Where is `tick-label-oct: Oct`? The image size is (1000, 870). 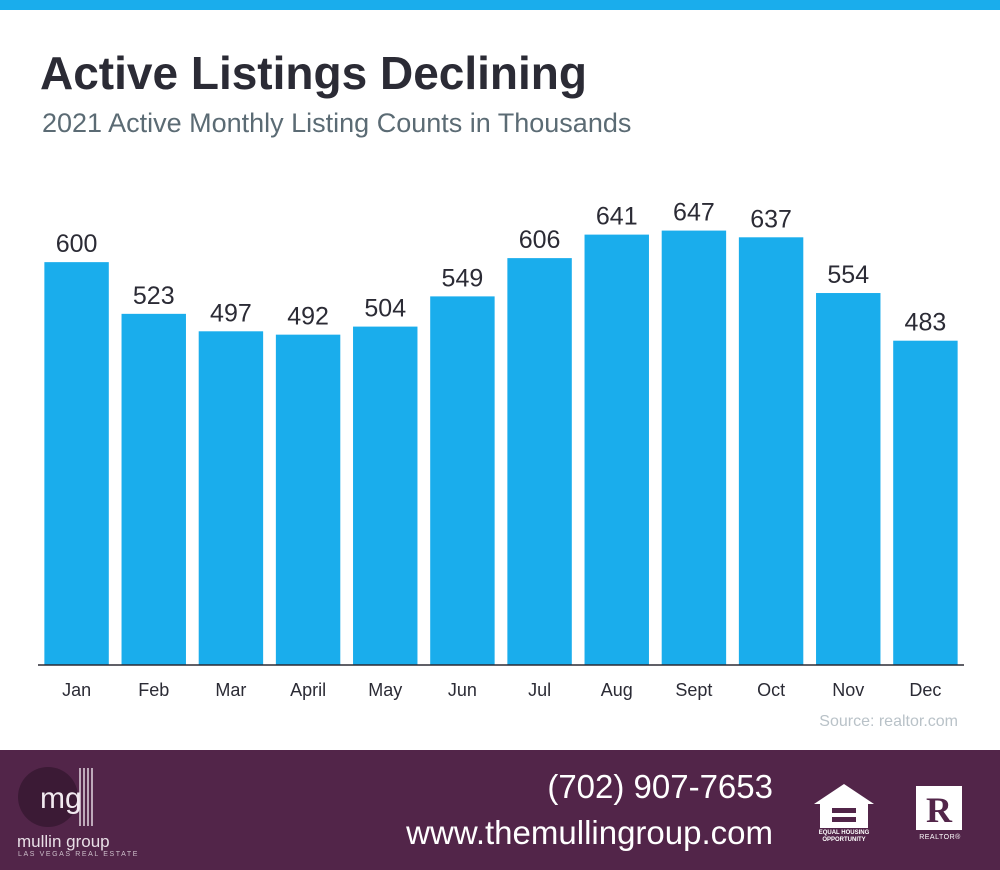
tick-label-oct: Oct is located at coordinates (771, 690).